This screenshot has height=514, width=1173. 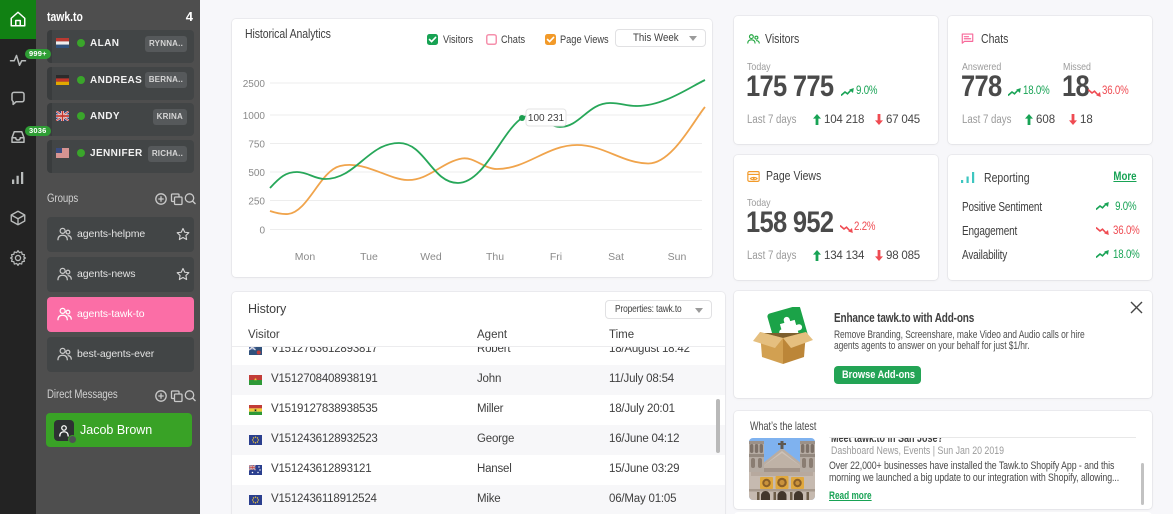 I want to click on svg-text: 0, so click(x=262, y=231).